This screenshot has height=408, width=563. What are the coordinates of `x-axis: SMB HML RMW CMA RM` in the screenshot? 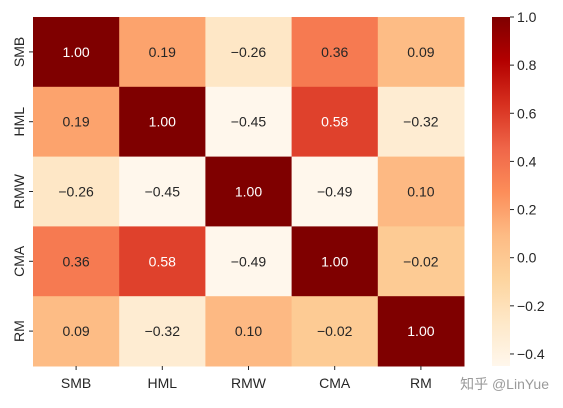 It's located at (246, 378).